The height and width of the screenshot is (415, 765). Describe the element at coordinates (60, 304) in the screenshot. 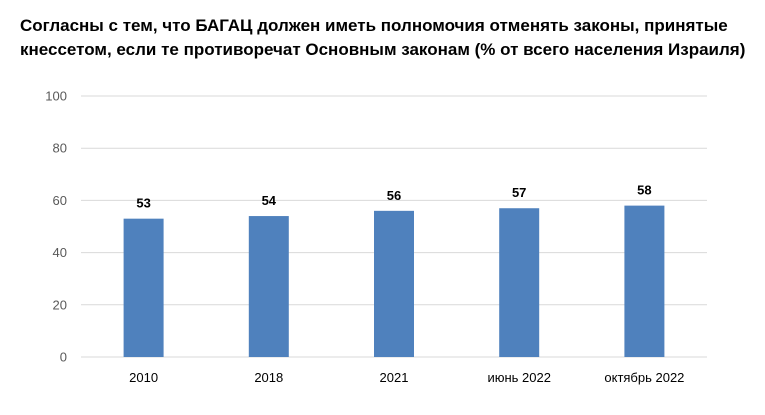

I see `y-tick-label: 20` at that location.